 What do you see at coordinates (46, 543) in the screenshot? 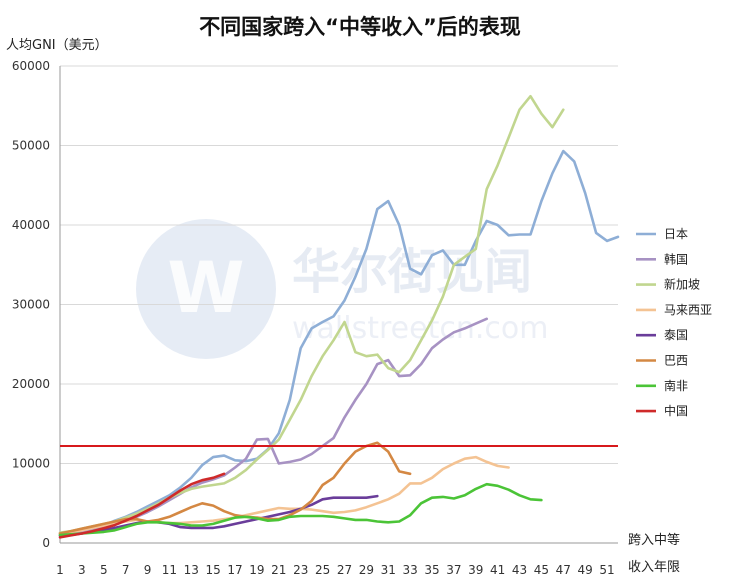
I see `y-tick-label: 0` at bounding box center [46, 543].